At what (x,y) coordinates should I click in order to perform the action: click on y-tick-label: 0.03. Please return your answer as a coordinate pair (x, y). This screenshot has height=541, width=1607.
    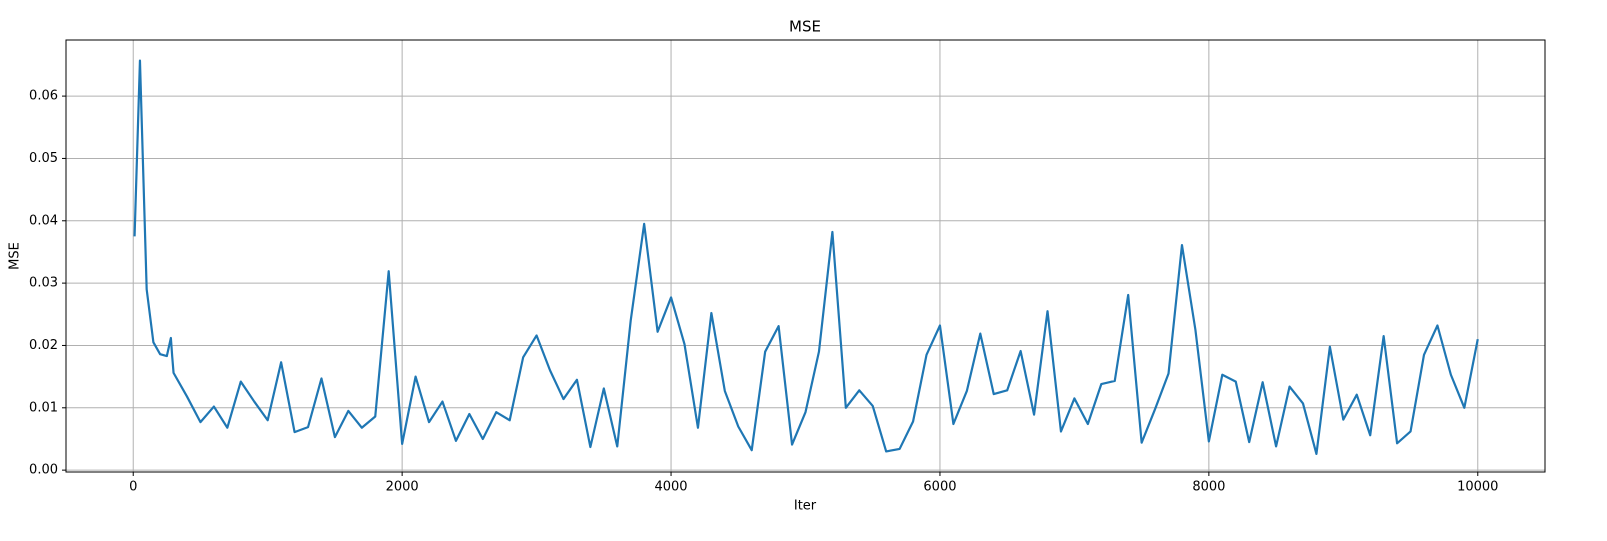
    Looking at the image, I should click on (43, 283).